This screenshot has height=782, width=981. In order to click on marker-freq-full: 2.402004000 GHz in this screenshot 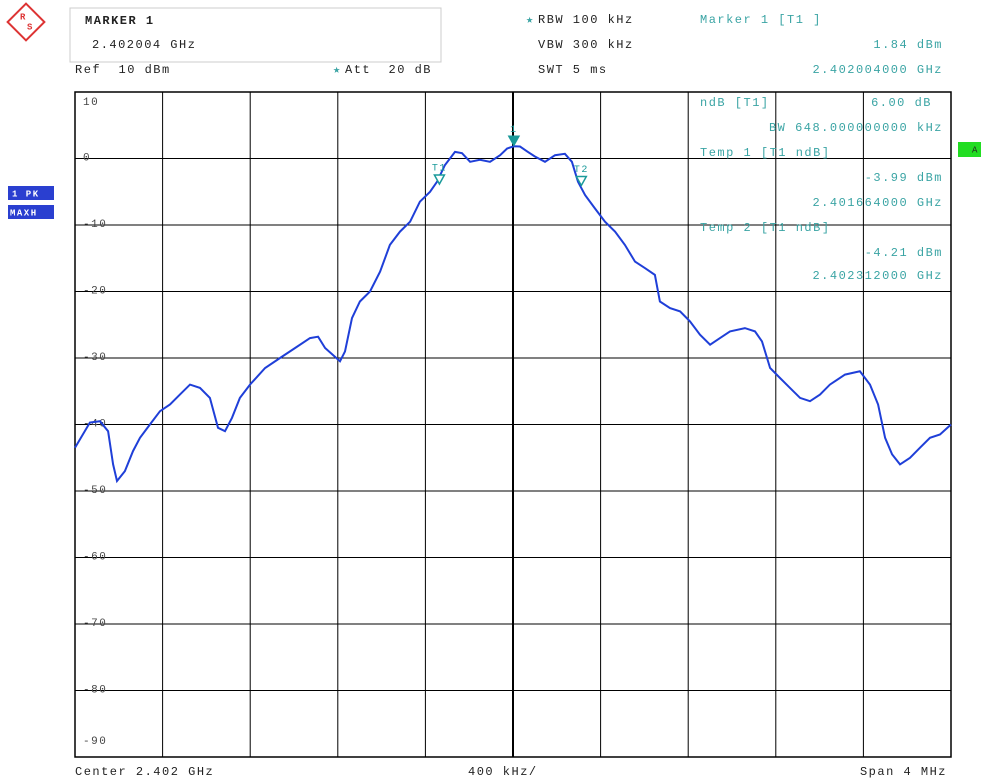, I will do `click(877, 70)`.